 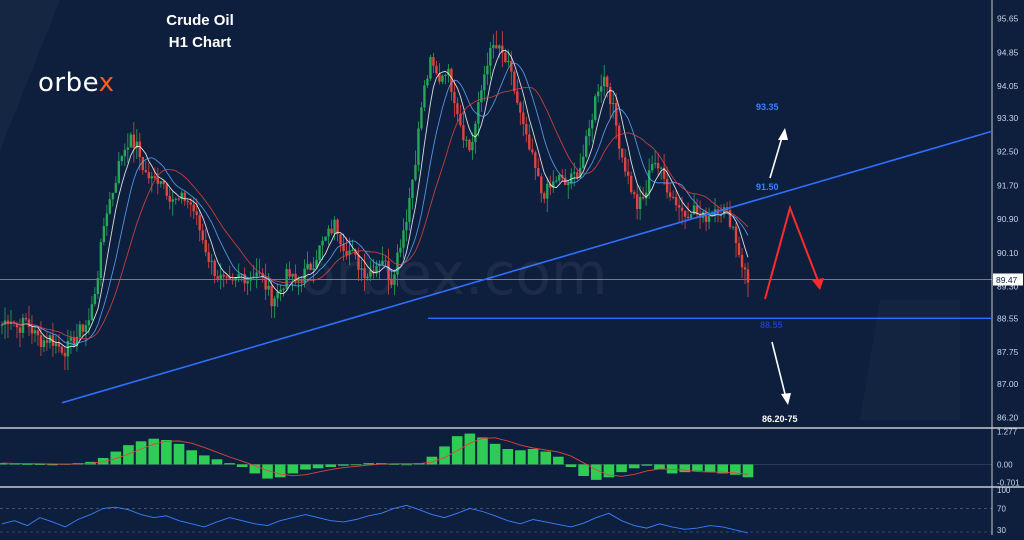 I want to click on white-up-arrow, so click(x=776, y=156).